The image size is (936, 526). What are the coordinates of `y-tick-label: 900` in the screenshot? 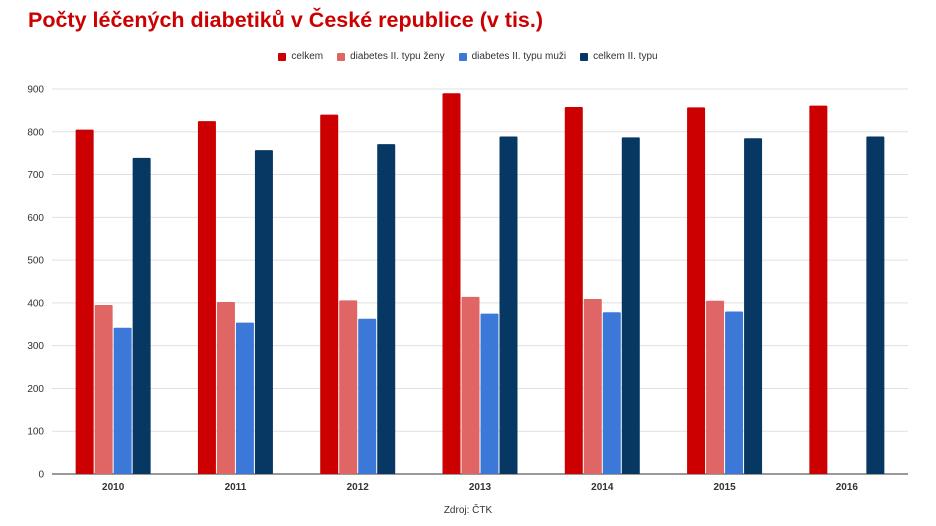 It's located at (35, 90).